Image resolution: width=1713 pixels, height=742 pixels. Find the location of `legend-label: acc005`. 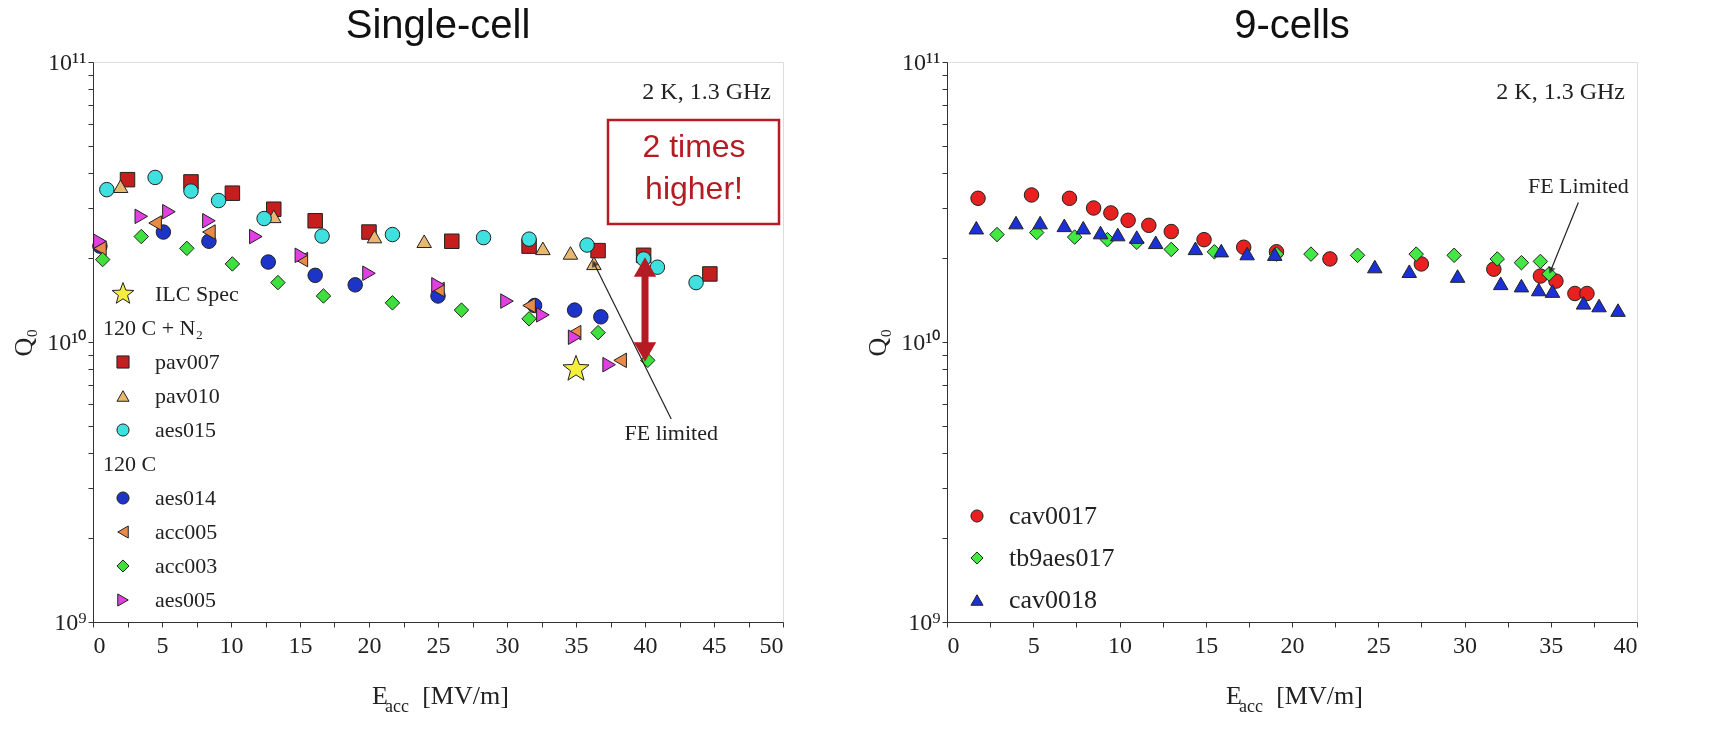

legend-label: acc005 is located at coordinates (186, 531).